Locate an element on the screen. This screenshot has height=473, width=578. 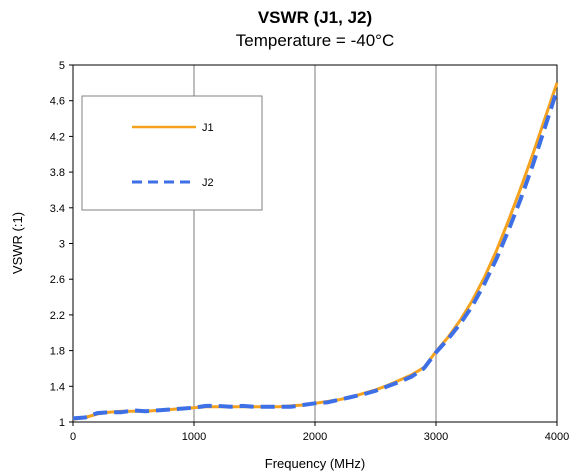
y-tick-label: 5 is located at coordinates (62, 66).